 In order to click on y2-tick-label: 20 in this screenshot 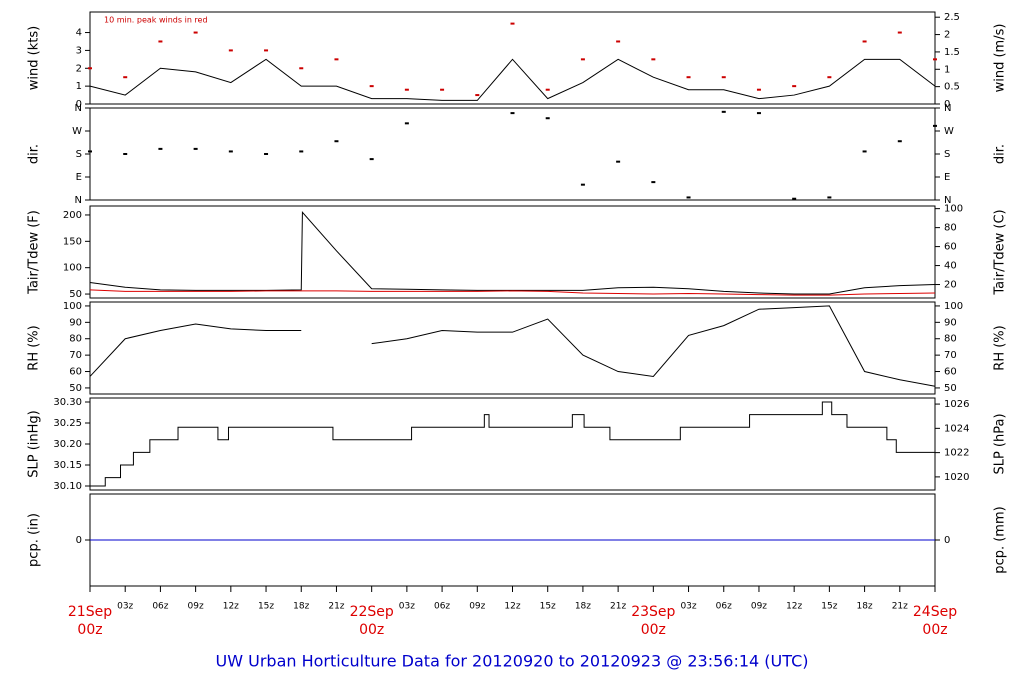, I will do `click(950, 285)`.